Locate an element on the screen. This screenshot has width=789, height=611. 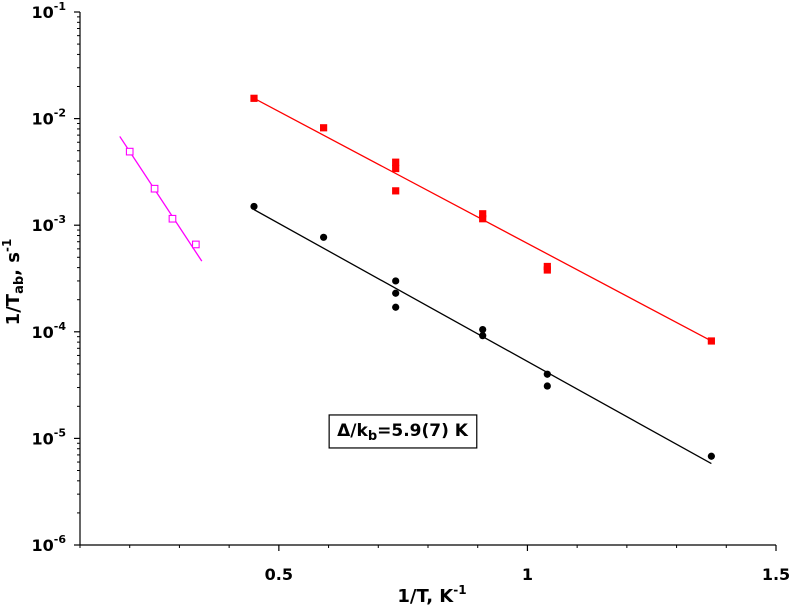
x-tick-label: 0.5 is located at coordinates (279, 574).